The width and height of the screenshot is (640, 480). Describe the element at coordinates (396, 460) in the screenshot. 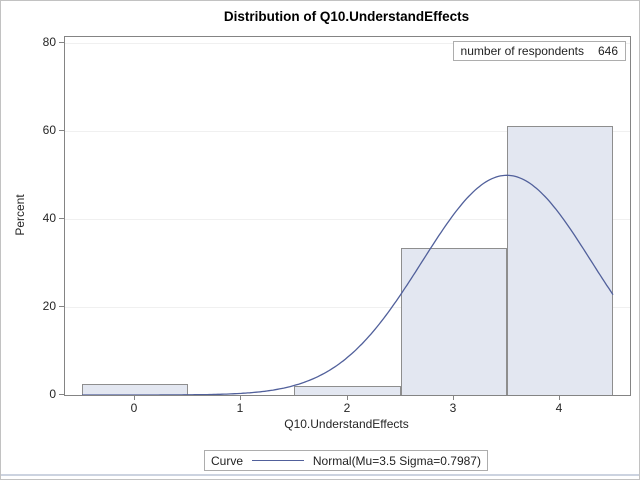

I see `legend-entry: Normal(Mu=3.5 Sigma=0.7987)` at that location.